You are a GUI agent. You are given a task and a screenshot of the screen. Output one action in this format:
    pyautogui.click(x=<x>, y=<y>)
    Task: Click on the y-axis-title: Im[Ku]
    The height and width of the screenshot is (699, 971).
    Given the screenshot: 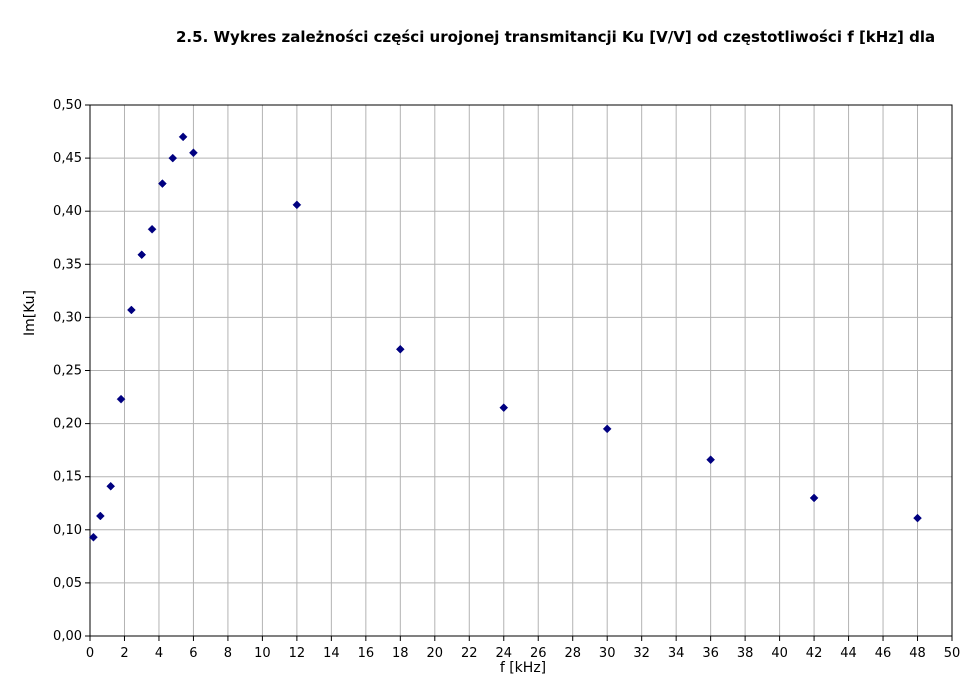 What is the action you would take?
    pyautogui.click(x=30, y=313)
    